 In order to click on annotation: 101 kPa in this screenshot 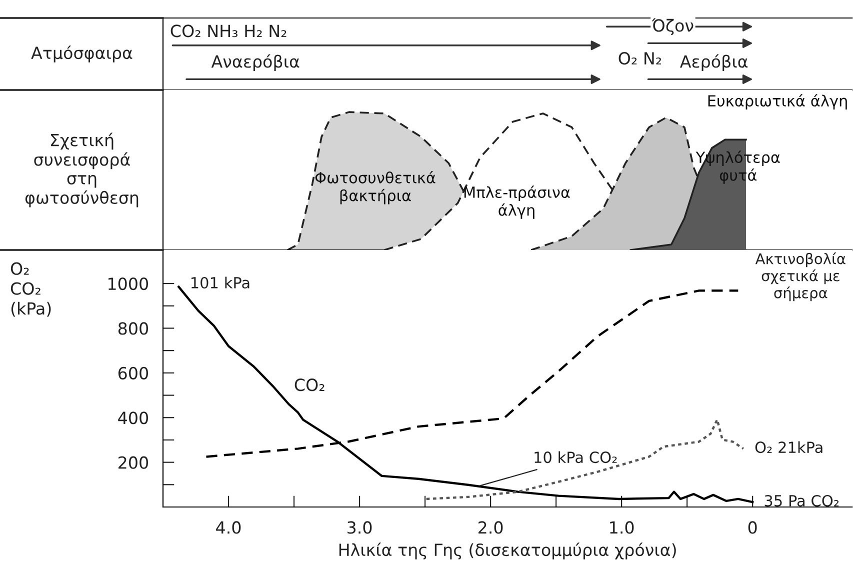, I will do `click(221, 282)`.